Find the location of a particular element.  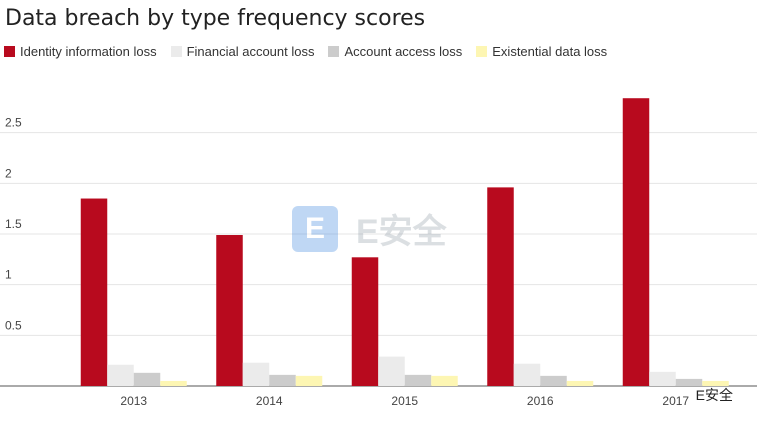

legend-label-access: Account access loss is located at coordinates (403, 51).